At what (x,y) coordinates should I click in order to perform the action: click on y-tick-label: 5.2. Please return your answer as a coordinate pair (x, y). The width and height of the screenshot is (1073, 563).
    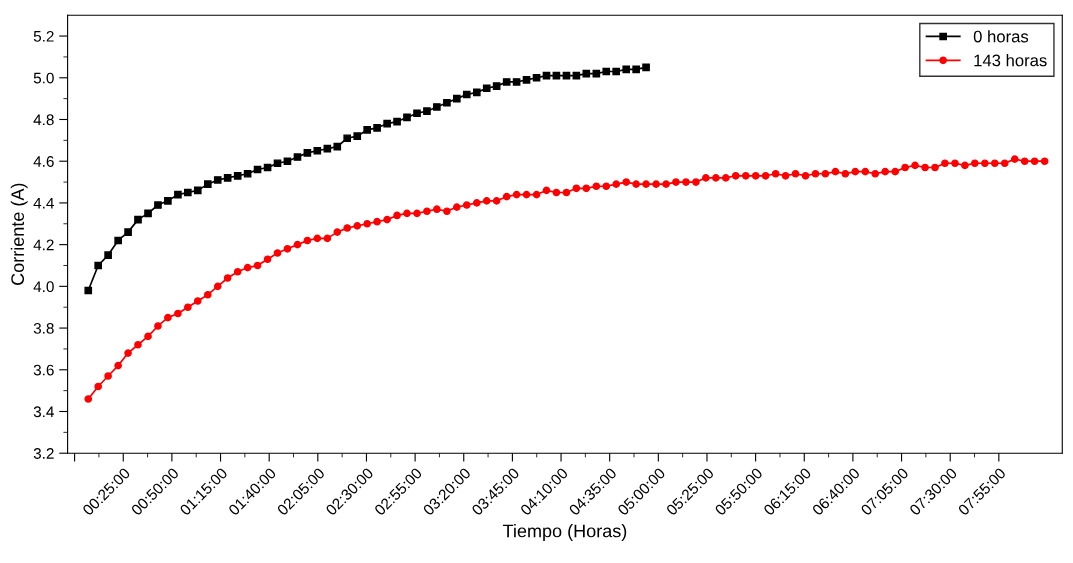
    Looking at the image, I should click on (43, 36).